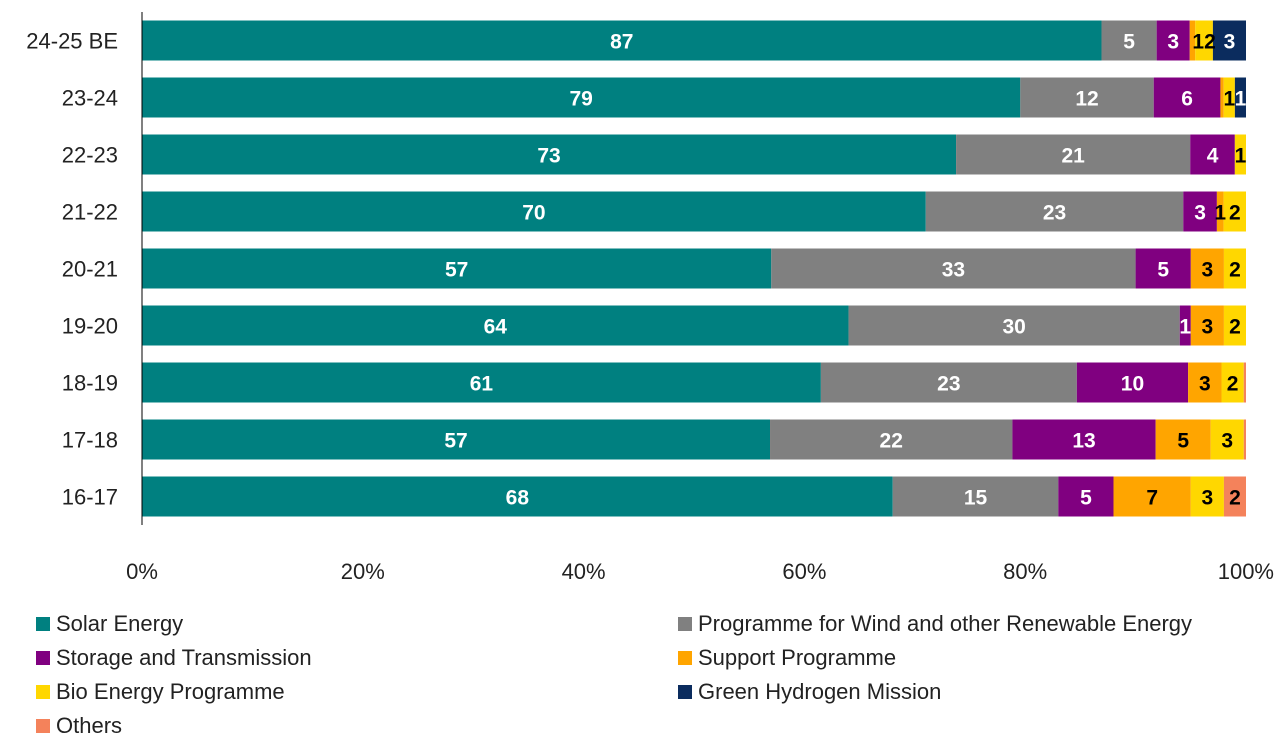  I want to click on x-tick-label: 60%, so click(804, 571).